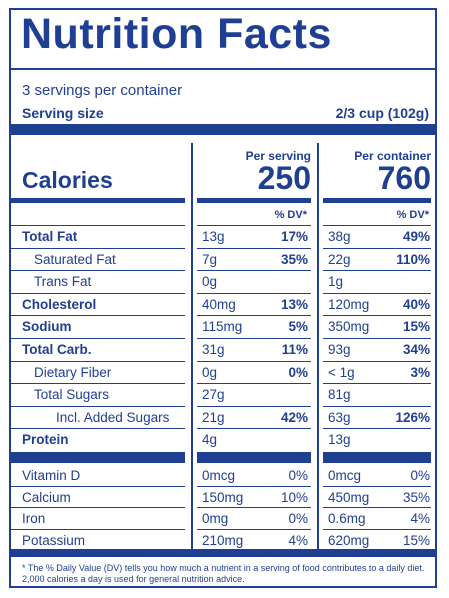  Describe the element at coordinates (213, 236) in the screenshot. I see `serving-amount: 13g` at that location.